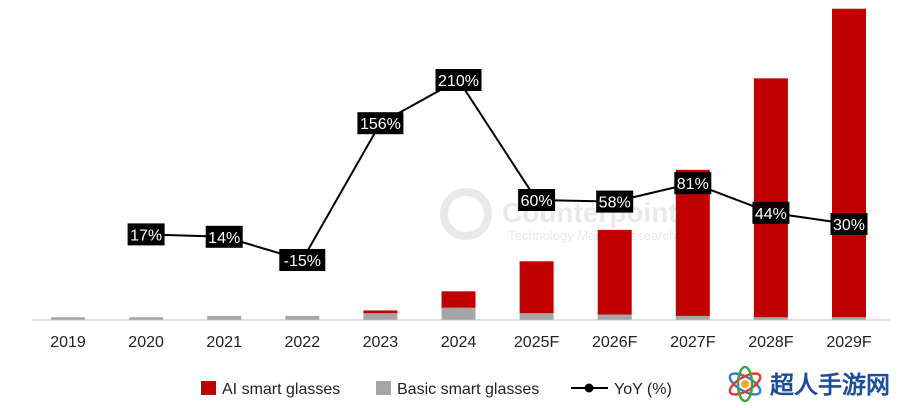  What do you see at coordinates (559, 215) in the screenshot?
I see `watermark: Counterpoint Technology Market Research` at bounding box center [559, 215].